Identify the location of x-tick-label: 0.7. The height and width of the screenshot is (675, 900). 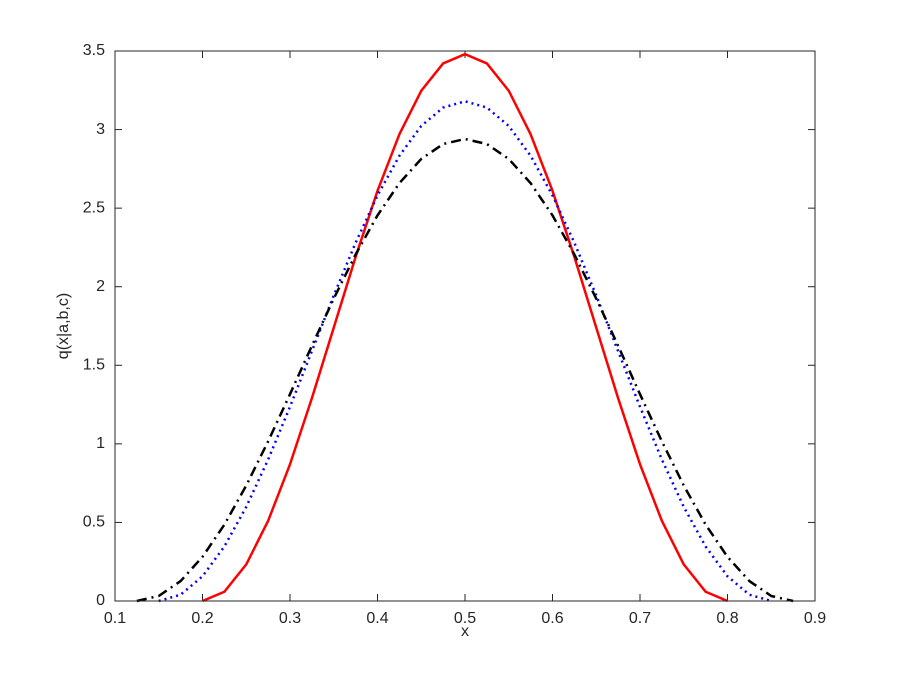
(640, 618).